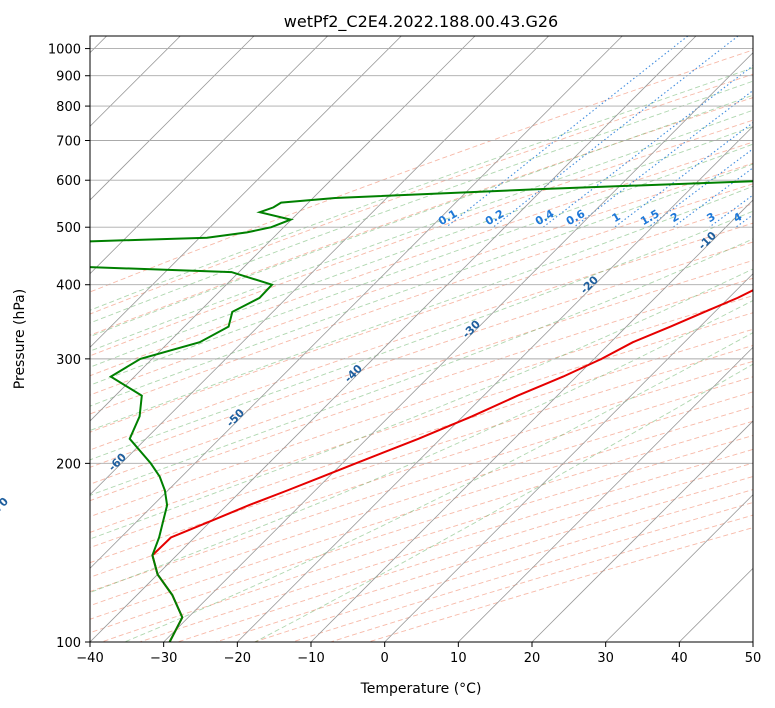 The width and height of the screenshot is (775, 708). What do you see at coordinates (458, 658) in the screenshot?
I see `x-tick-label: 10` at bounding box center [458, 658].